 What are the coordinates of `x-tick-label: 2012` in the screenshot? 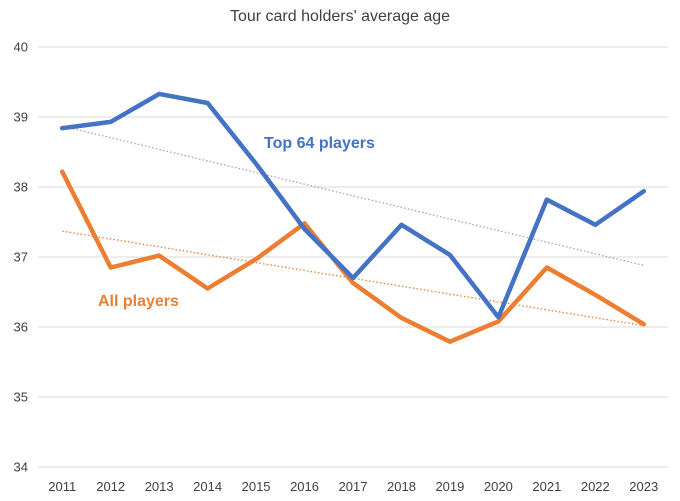 It's located at (110, 486).